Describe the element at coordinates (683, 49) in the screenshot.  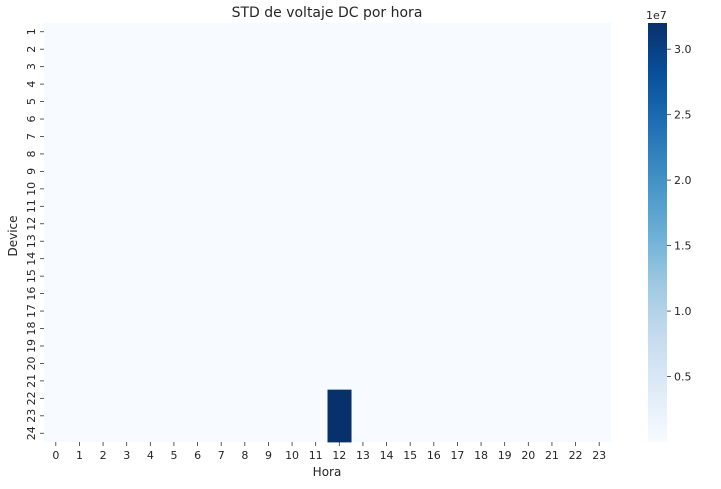
I see `colorbar-tick-label: 3.0` at that location.